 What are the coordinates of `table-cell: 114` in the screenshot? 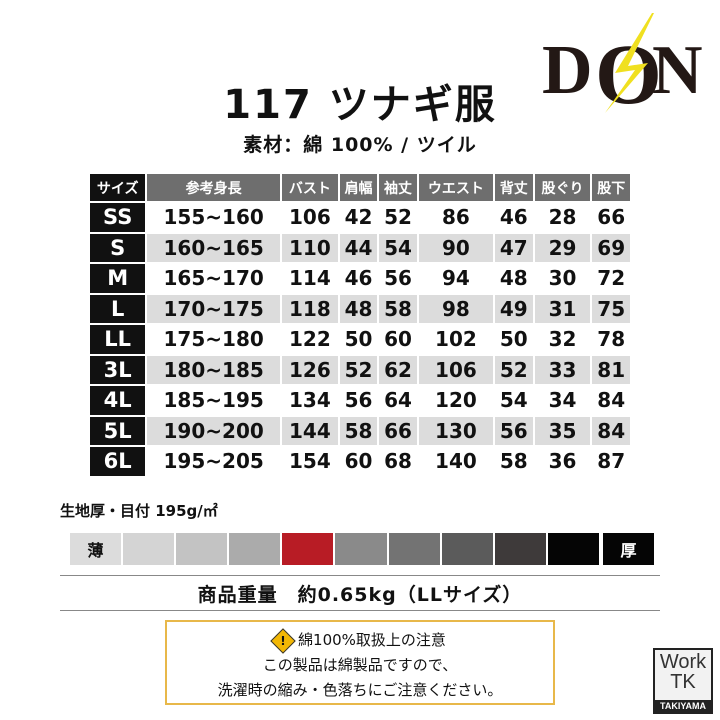 It's located at (309, 278).